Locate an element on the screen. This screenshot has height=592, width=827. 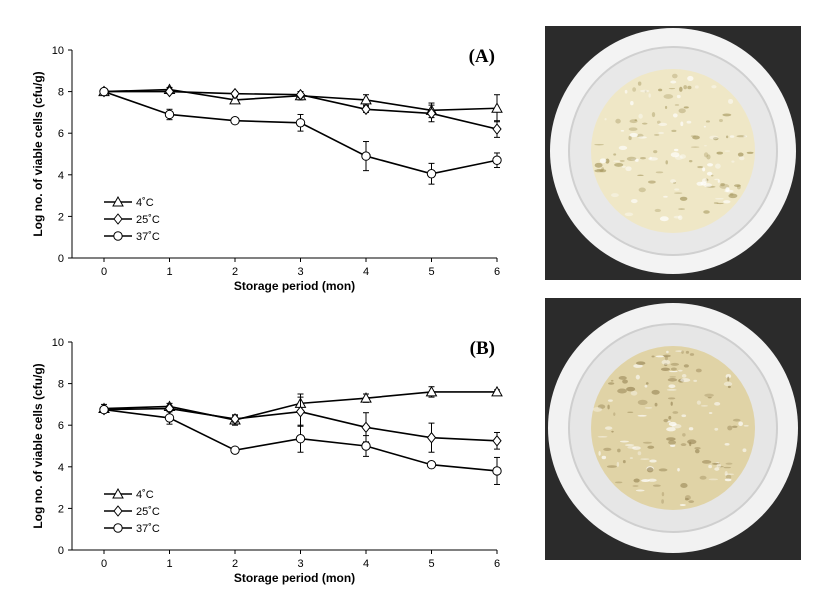
photo-b is located at coordinates (673, 429).